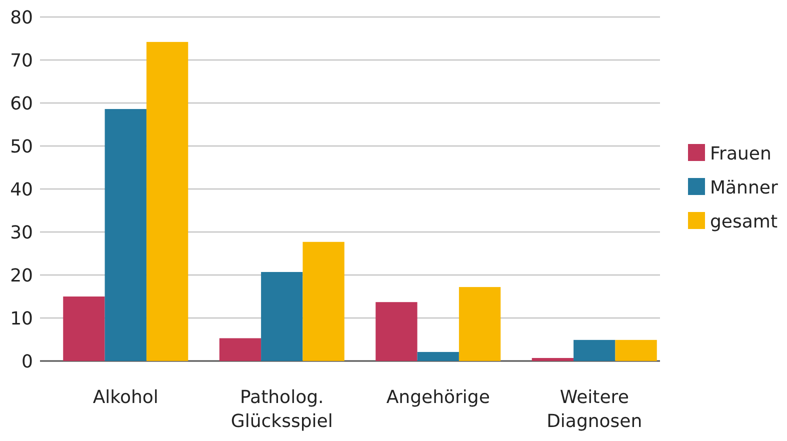 The height and width of the screenshot is (441, 787). Describe the element at coordinates (594, 409) in the screenshot. I see `x-tick-label: Weitere Diagnosen` at that location.